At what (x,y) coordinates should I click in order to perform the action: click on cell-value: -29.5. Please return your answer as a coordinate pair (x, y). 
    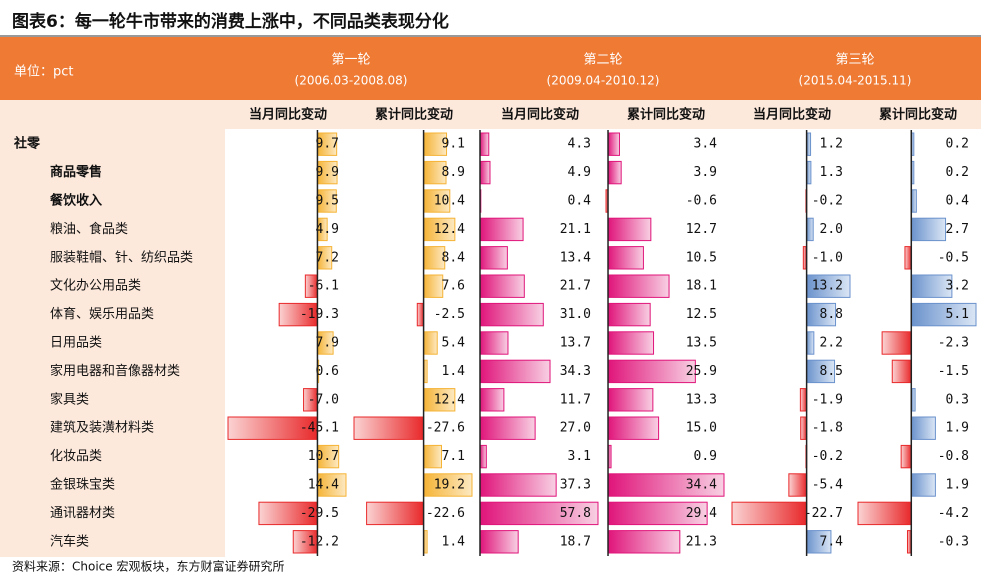
    Looking at the image, I should click on (319, 513).